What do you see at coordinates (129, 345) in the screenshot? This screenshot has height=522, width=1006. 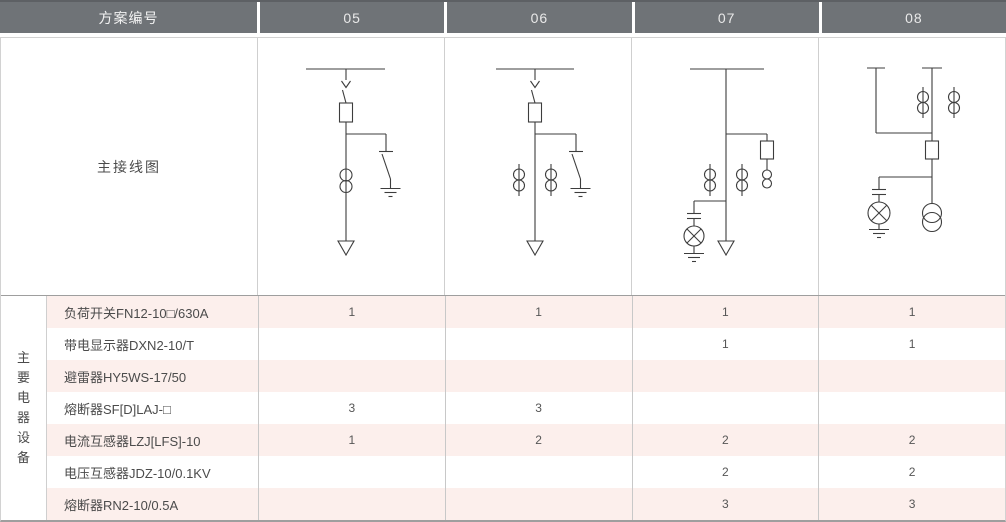 I see `equipment-name: 带电显示器DXN2-10/T` at bounding box center [129, 345].